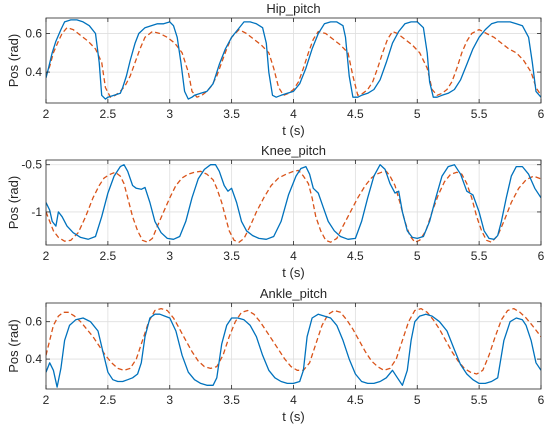 Image resolution: width=550 pixels, height=432 pixels. What do you see at coordinates (293, 8) in the screenshot?
I see `hip-pitch-chart-title: Hip_pitch` at bounding box center [293, 8].